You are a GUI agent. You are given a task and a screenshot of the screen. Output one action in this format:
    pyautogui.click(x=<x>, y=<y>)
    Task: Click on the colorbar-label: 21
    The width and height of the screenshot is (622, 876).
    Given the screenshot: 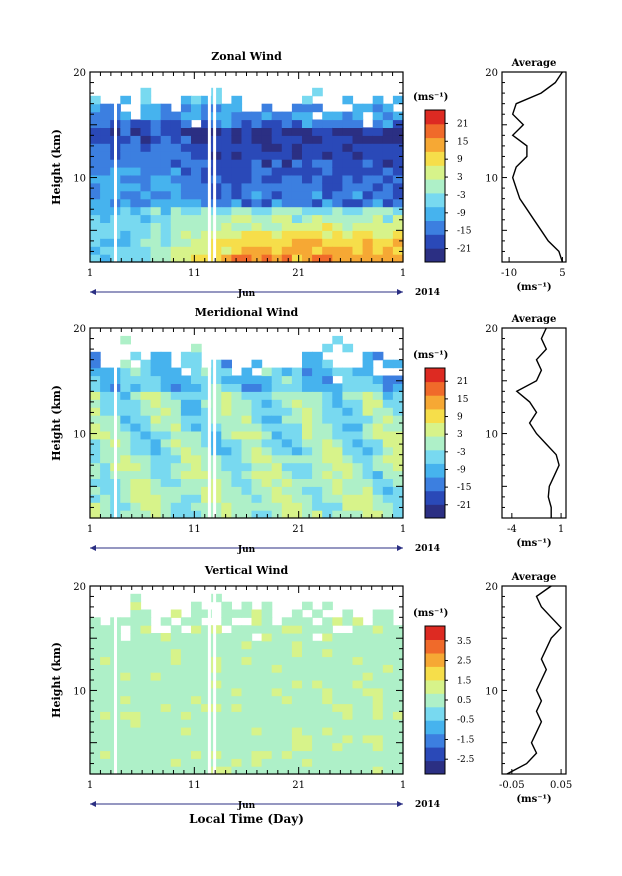 What is the action you would take?
    pyautogui.click(x=462, y=382)
    